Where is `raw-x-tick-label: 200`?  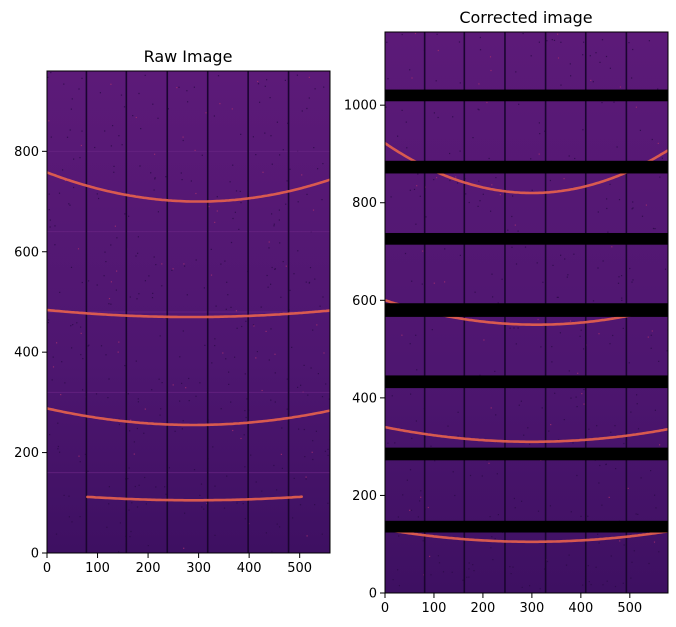
raw-x-tick-label: 200 is located at coordinates (148, 568).